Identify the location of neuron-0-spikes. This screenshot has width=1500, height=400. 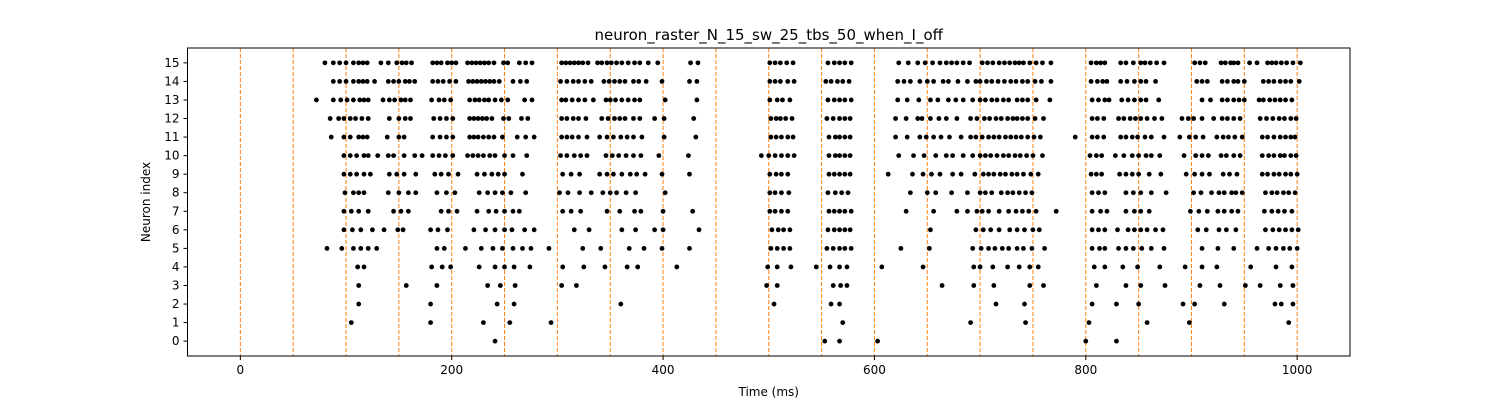
(805, 341).